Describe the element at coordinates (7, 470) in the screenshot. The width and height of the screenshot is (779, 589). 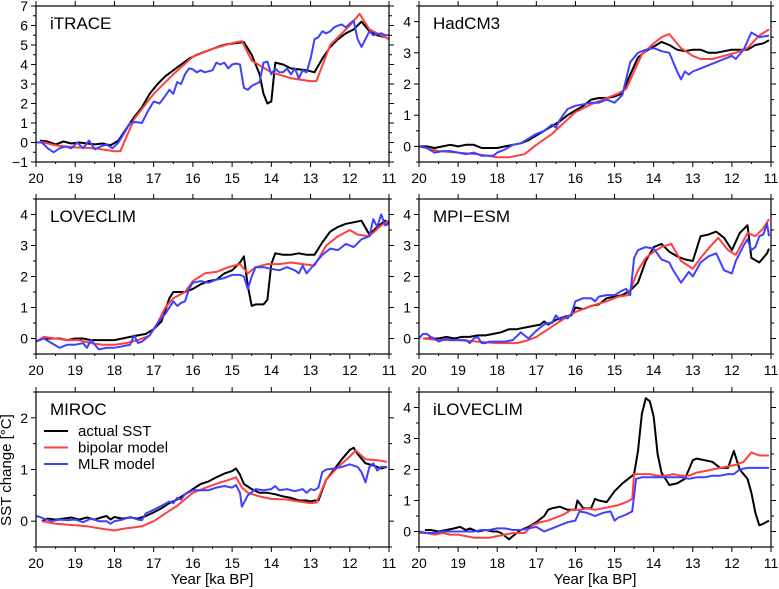
I see `y-axis-label: SST change [°C]` at that location.